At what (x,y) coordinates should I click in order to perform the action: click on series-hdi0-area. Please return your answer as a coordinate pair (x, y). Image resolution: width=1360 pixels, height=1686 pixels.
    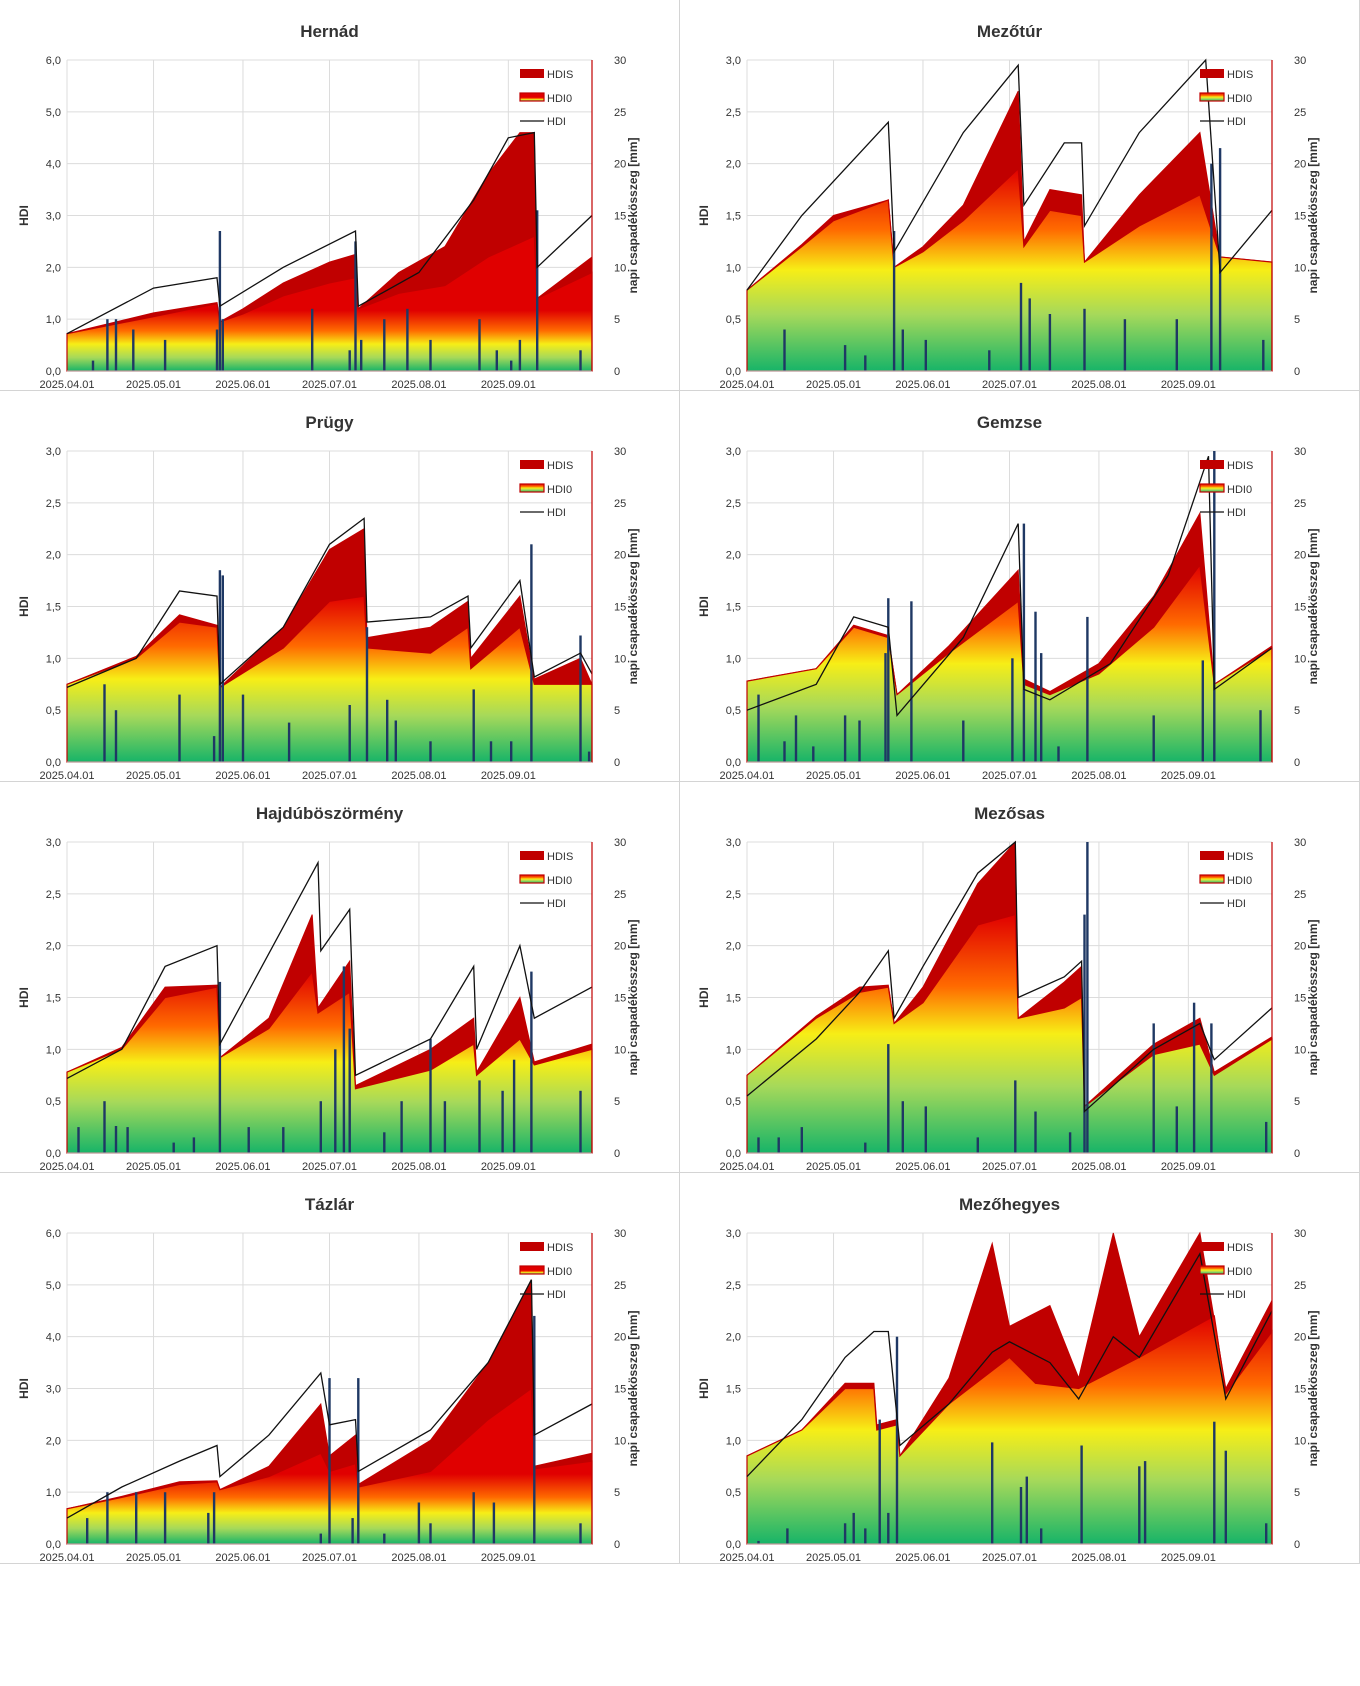
    Looking at the image, I should click on (329, 679).